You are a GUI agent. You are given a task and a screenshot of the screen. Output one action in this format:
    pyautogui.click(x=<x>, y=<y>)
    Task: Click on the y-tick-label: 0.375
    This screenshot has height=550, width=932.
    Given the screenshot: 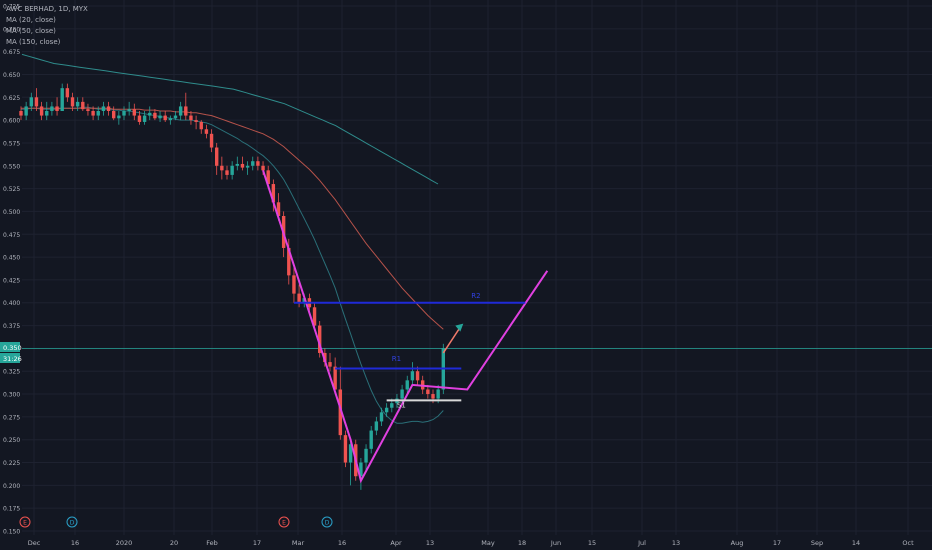 What is the action you would take?
    pyautogui.click(x=11, y=326)
    